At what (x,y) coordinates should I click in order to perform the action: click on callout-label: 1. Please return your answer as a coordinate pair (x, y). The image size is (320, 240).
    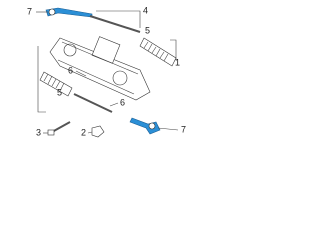
    Looking at the image, I should click on (177, 62).